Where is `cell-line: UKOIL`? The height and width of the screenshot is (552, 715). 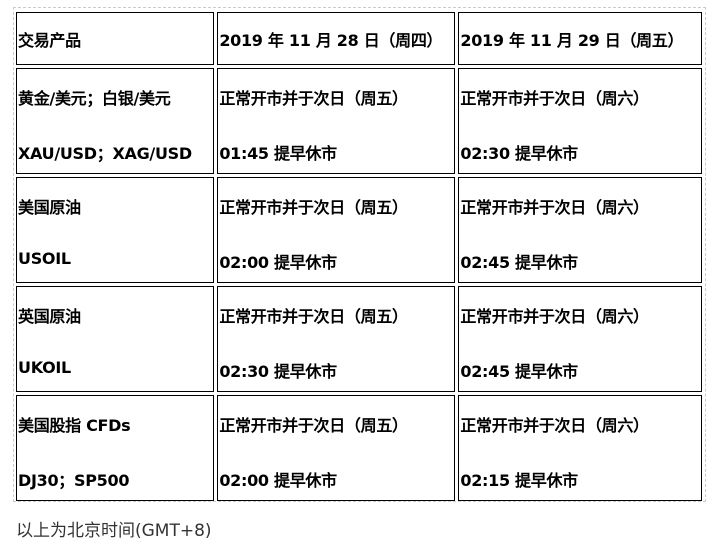 cell-line: UKOIL is located at coordinates (44, 367).